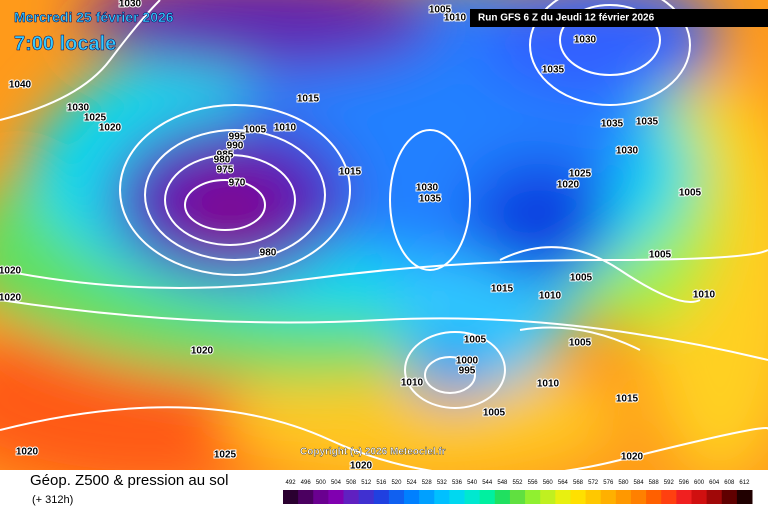  Describe the element at coordinates (684, 483) in the screenshot. I see `colorbar-label: 596` at that location.